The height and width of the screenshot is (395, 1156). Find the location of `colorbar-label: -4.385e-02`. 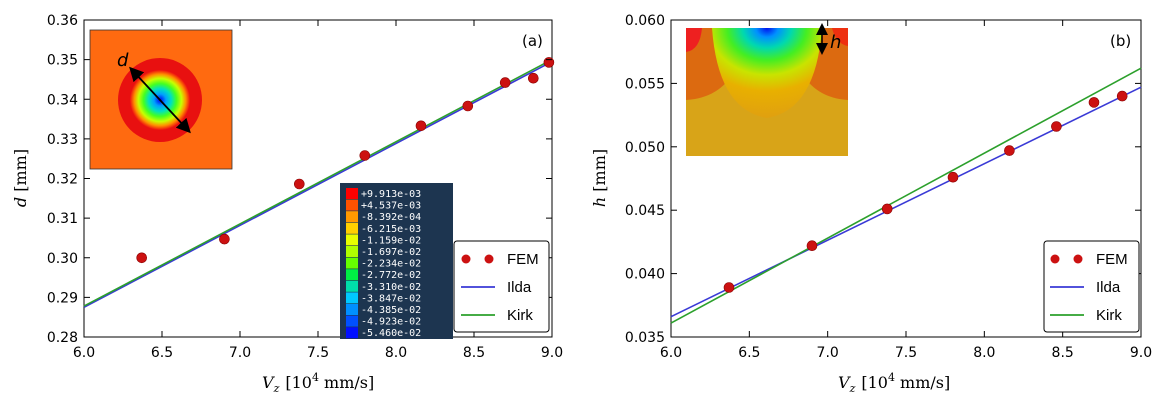

colorbar-label: -4.385e-02 is located at coordinates (391, 310).